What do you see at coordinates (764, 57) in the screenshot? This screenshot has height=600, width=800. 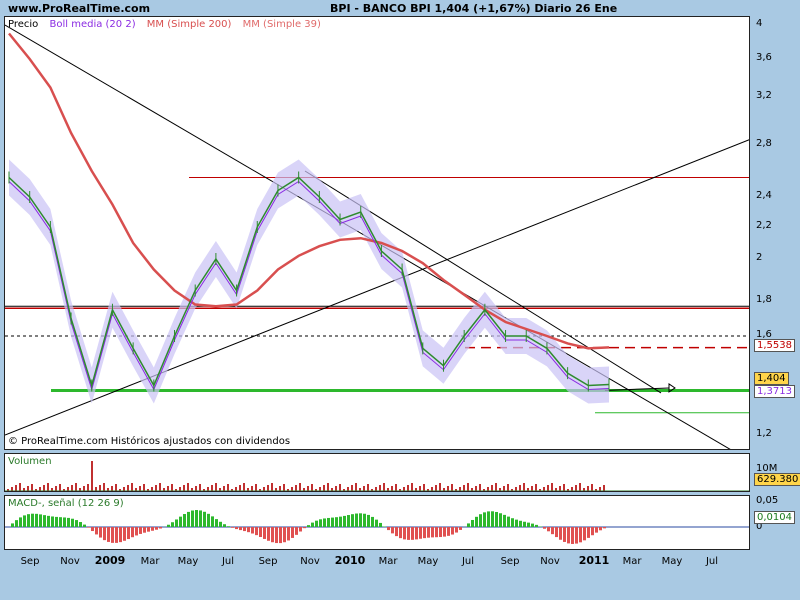 I see `price-tick: 3,6` at bounding box center [764, 57].